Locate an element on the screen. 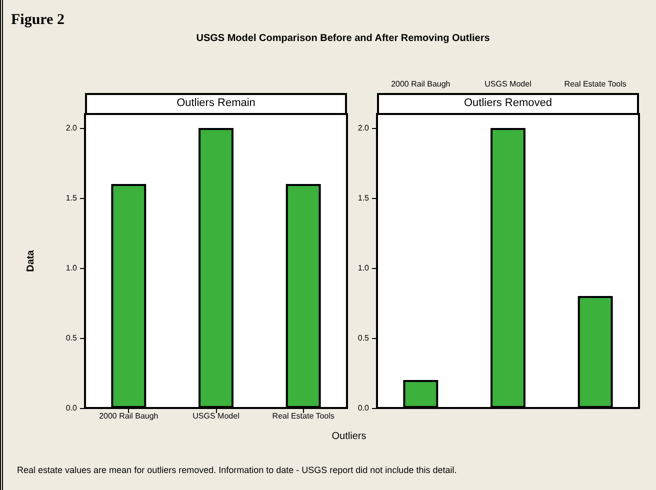 The height and width of the screenshot is (490, 656). text: Real estate values are mean for outliers removed. Information to date - USGS report did not include this detail. is located at coordinates (237, 470).